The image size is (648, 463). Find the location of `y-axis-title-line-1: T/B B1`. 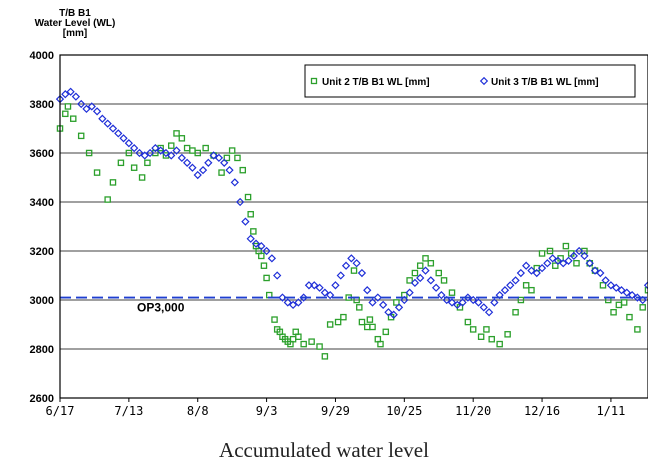

y-axis-title-line-1: T/B B1 is located at coordinates (75, 13).